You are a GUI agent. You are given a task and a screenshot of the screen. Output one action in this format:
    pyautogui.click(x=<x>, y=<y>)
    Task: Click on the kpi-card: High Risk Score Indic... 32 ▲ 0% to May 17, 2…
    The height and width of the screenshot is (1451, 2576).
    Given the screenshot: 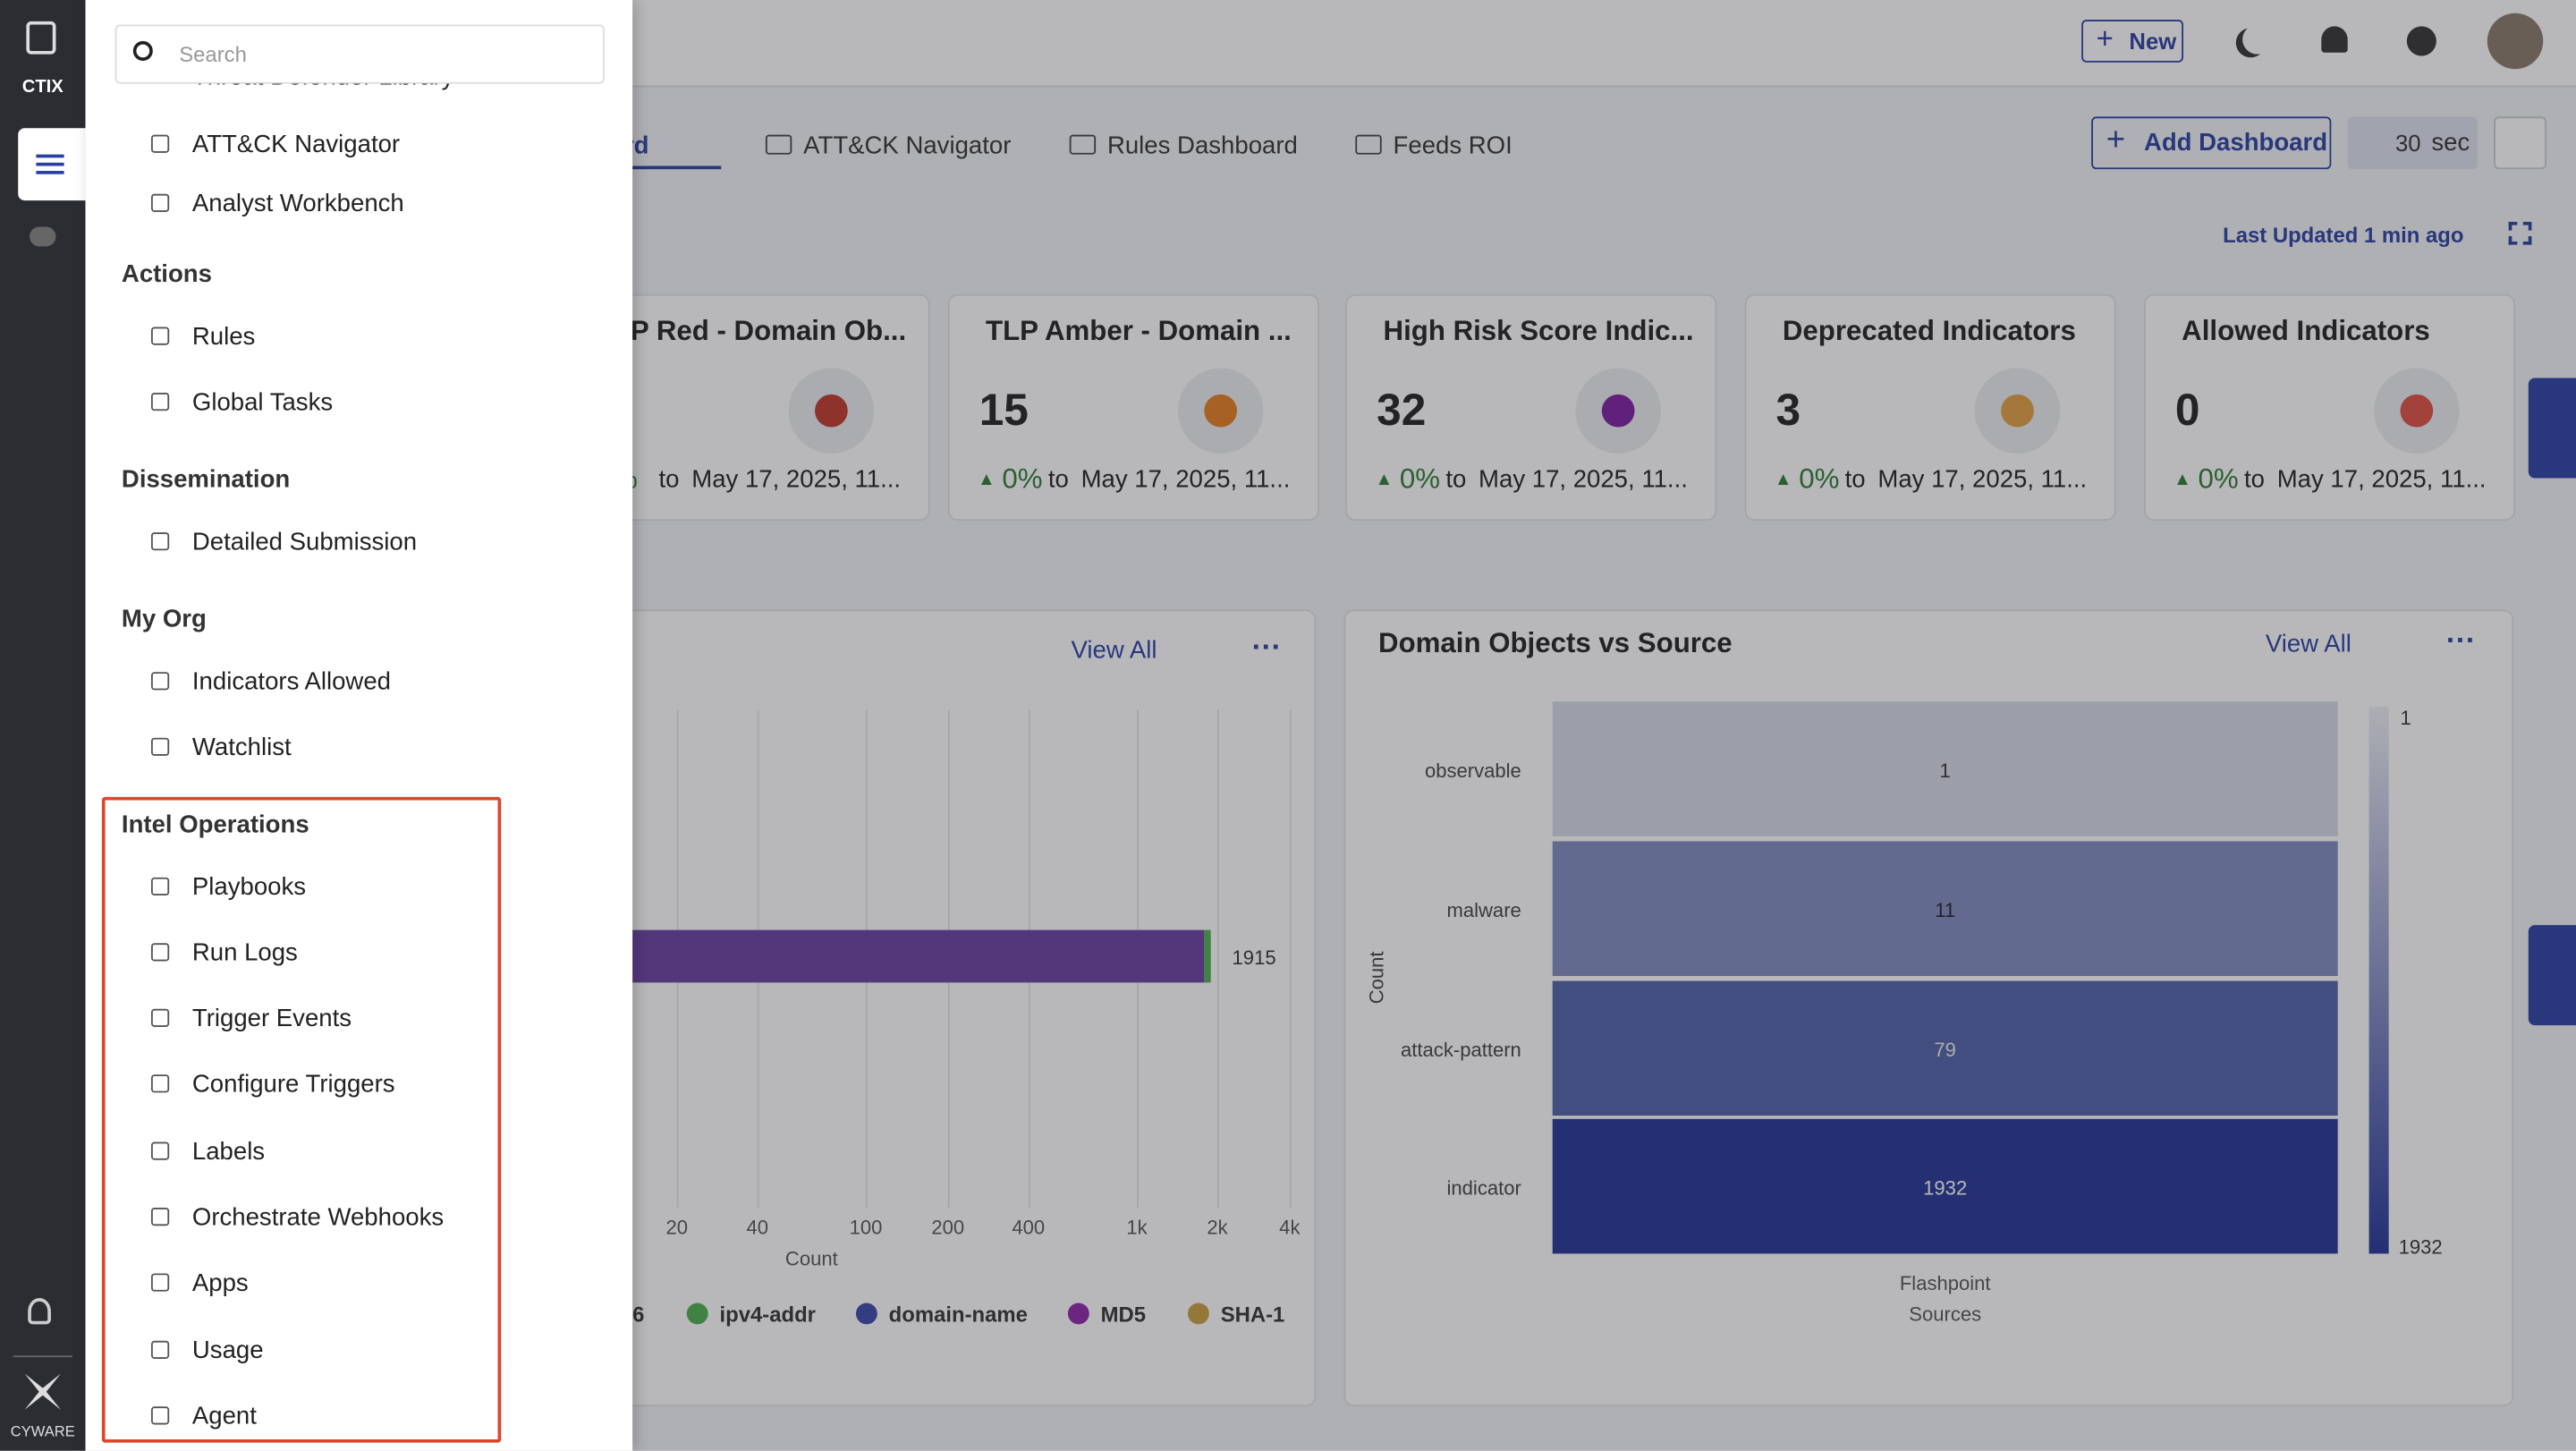 What is the action you would take?
    pyautogui.click(x=1531, y=408)
    